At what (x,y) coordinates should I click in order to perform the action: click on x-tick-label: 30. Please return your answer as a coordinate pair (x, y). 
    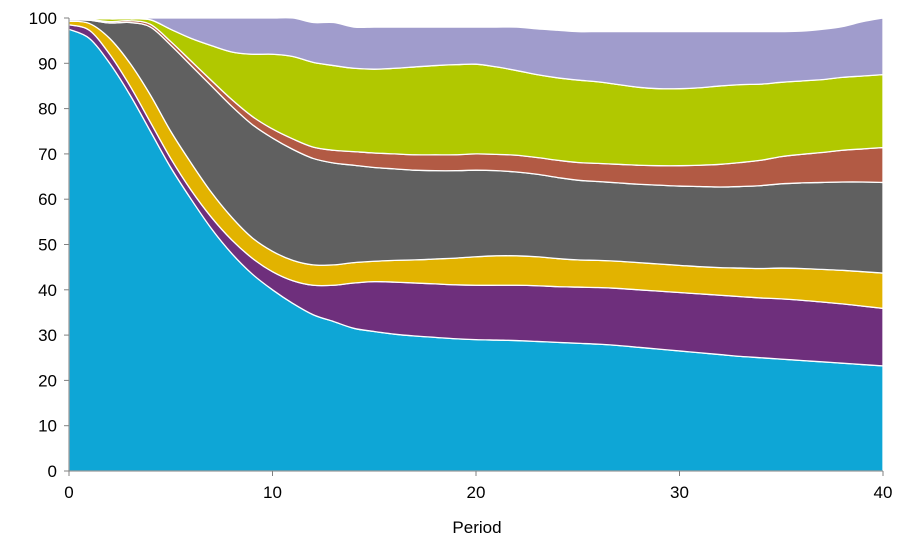
    Looking at the image, I should click on (679, 492).